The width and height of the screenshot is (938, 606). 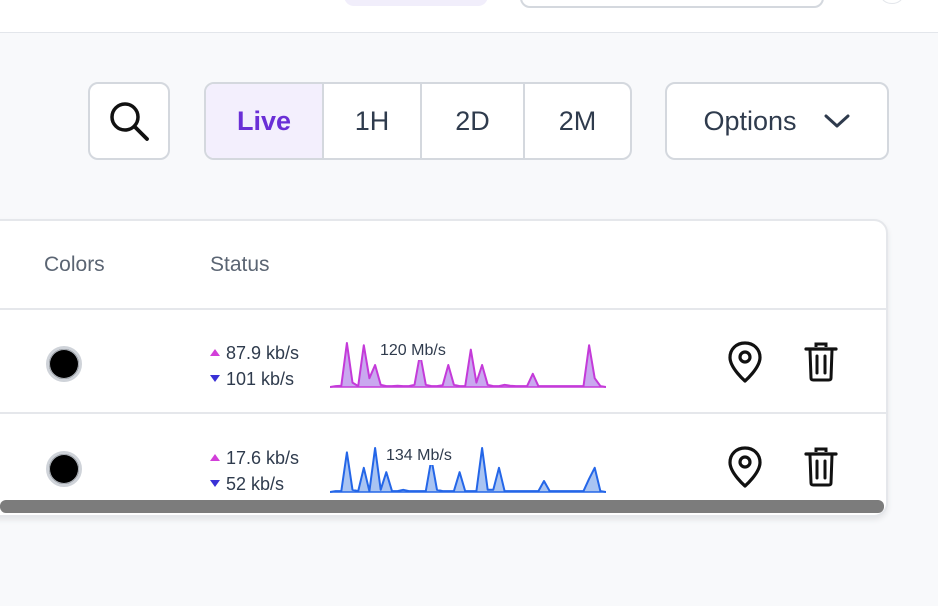 What do you see at coordinates (265, 121) in the screenshot?
I see `range-live-button: Live` at bounding box center [265, 121].